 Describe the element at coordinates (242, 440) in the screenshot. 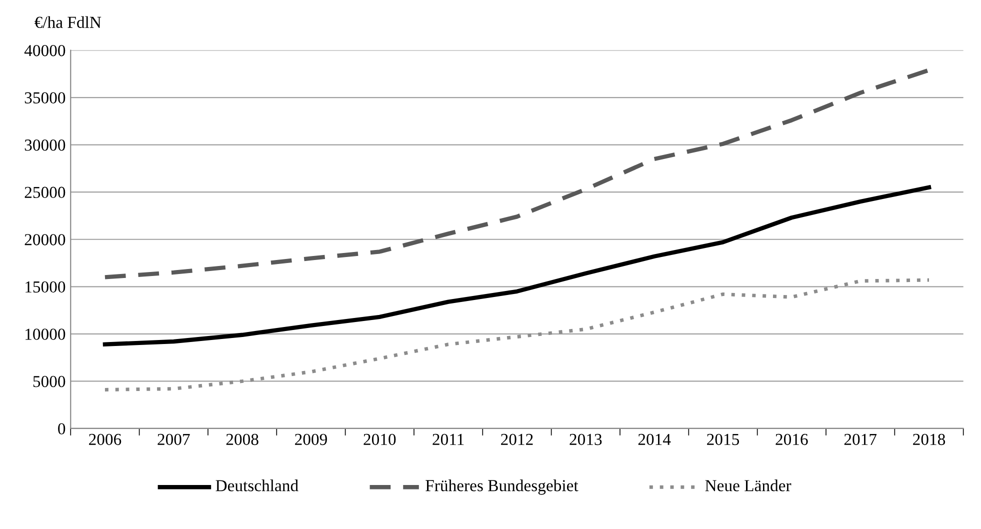

I see `x-tick-label: 2008` at that location.